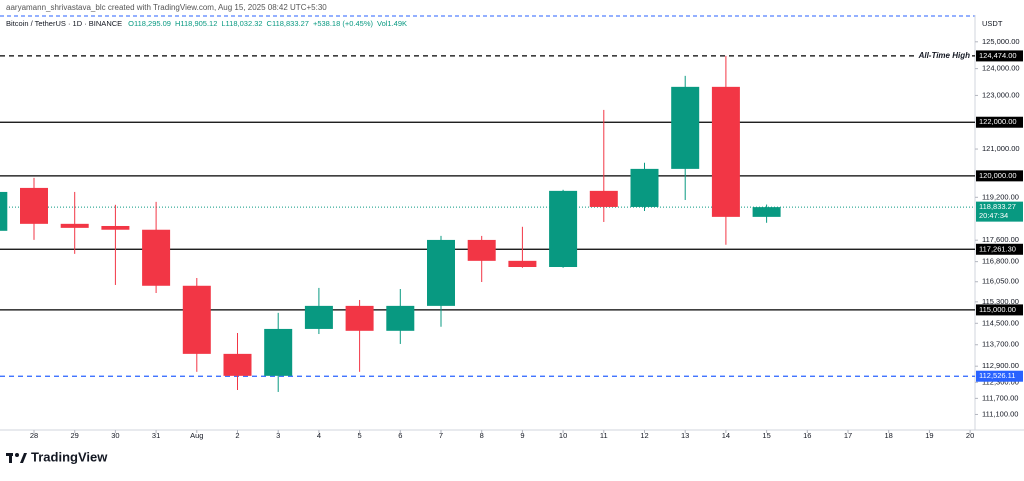  I want to click on y-tick-label: 121,000.00, so click(1001, 148).